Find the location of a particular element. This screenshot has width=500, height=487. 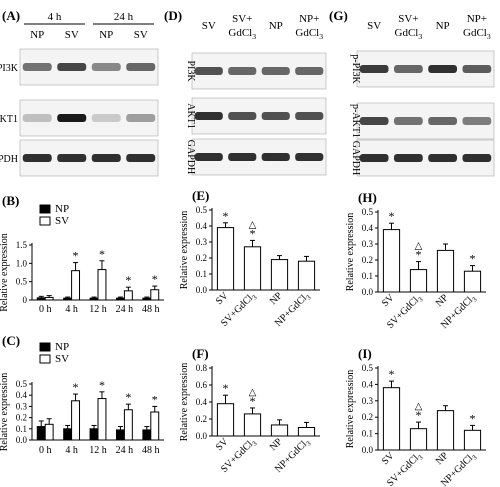

blot-strip-p-akt1: p-AKT1 is located at coordinates (422, 121).